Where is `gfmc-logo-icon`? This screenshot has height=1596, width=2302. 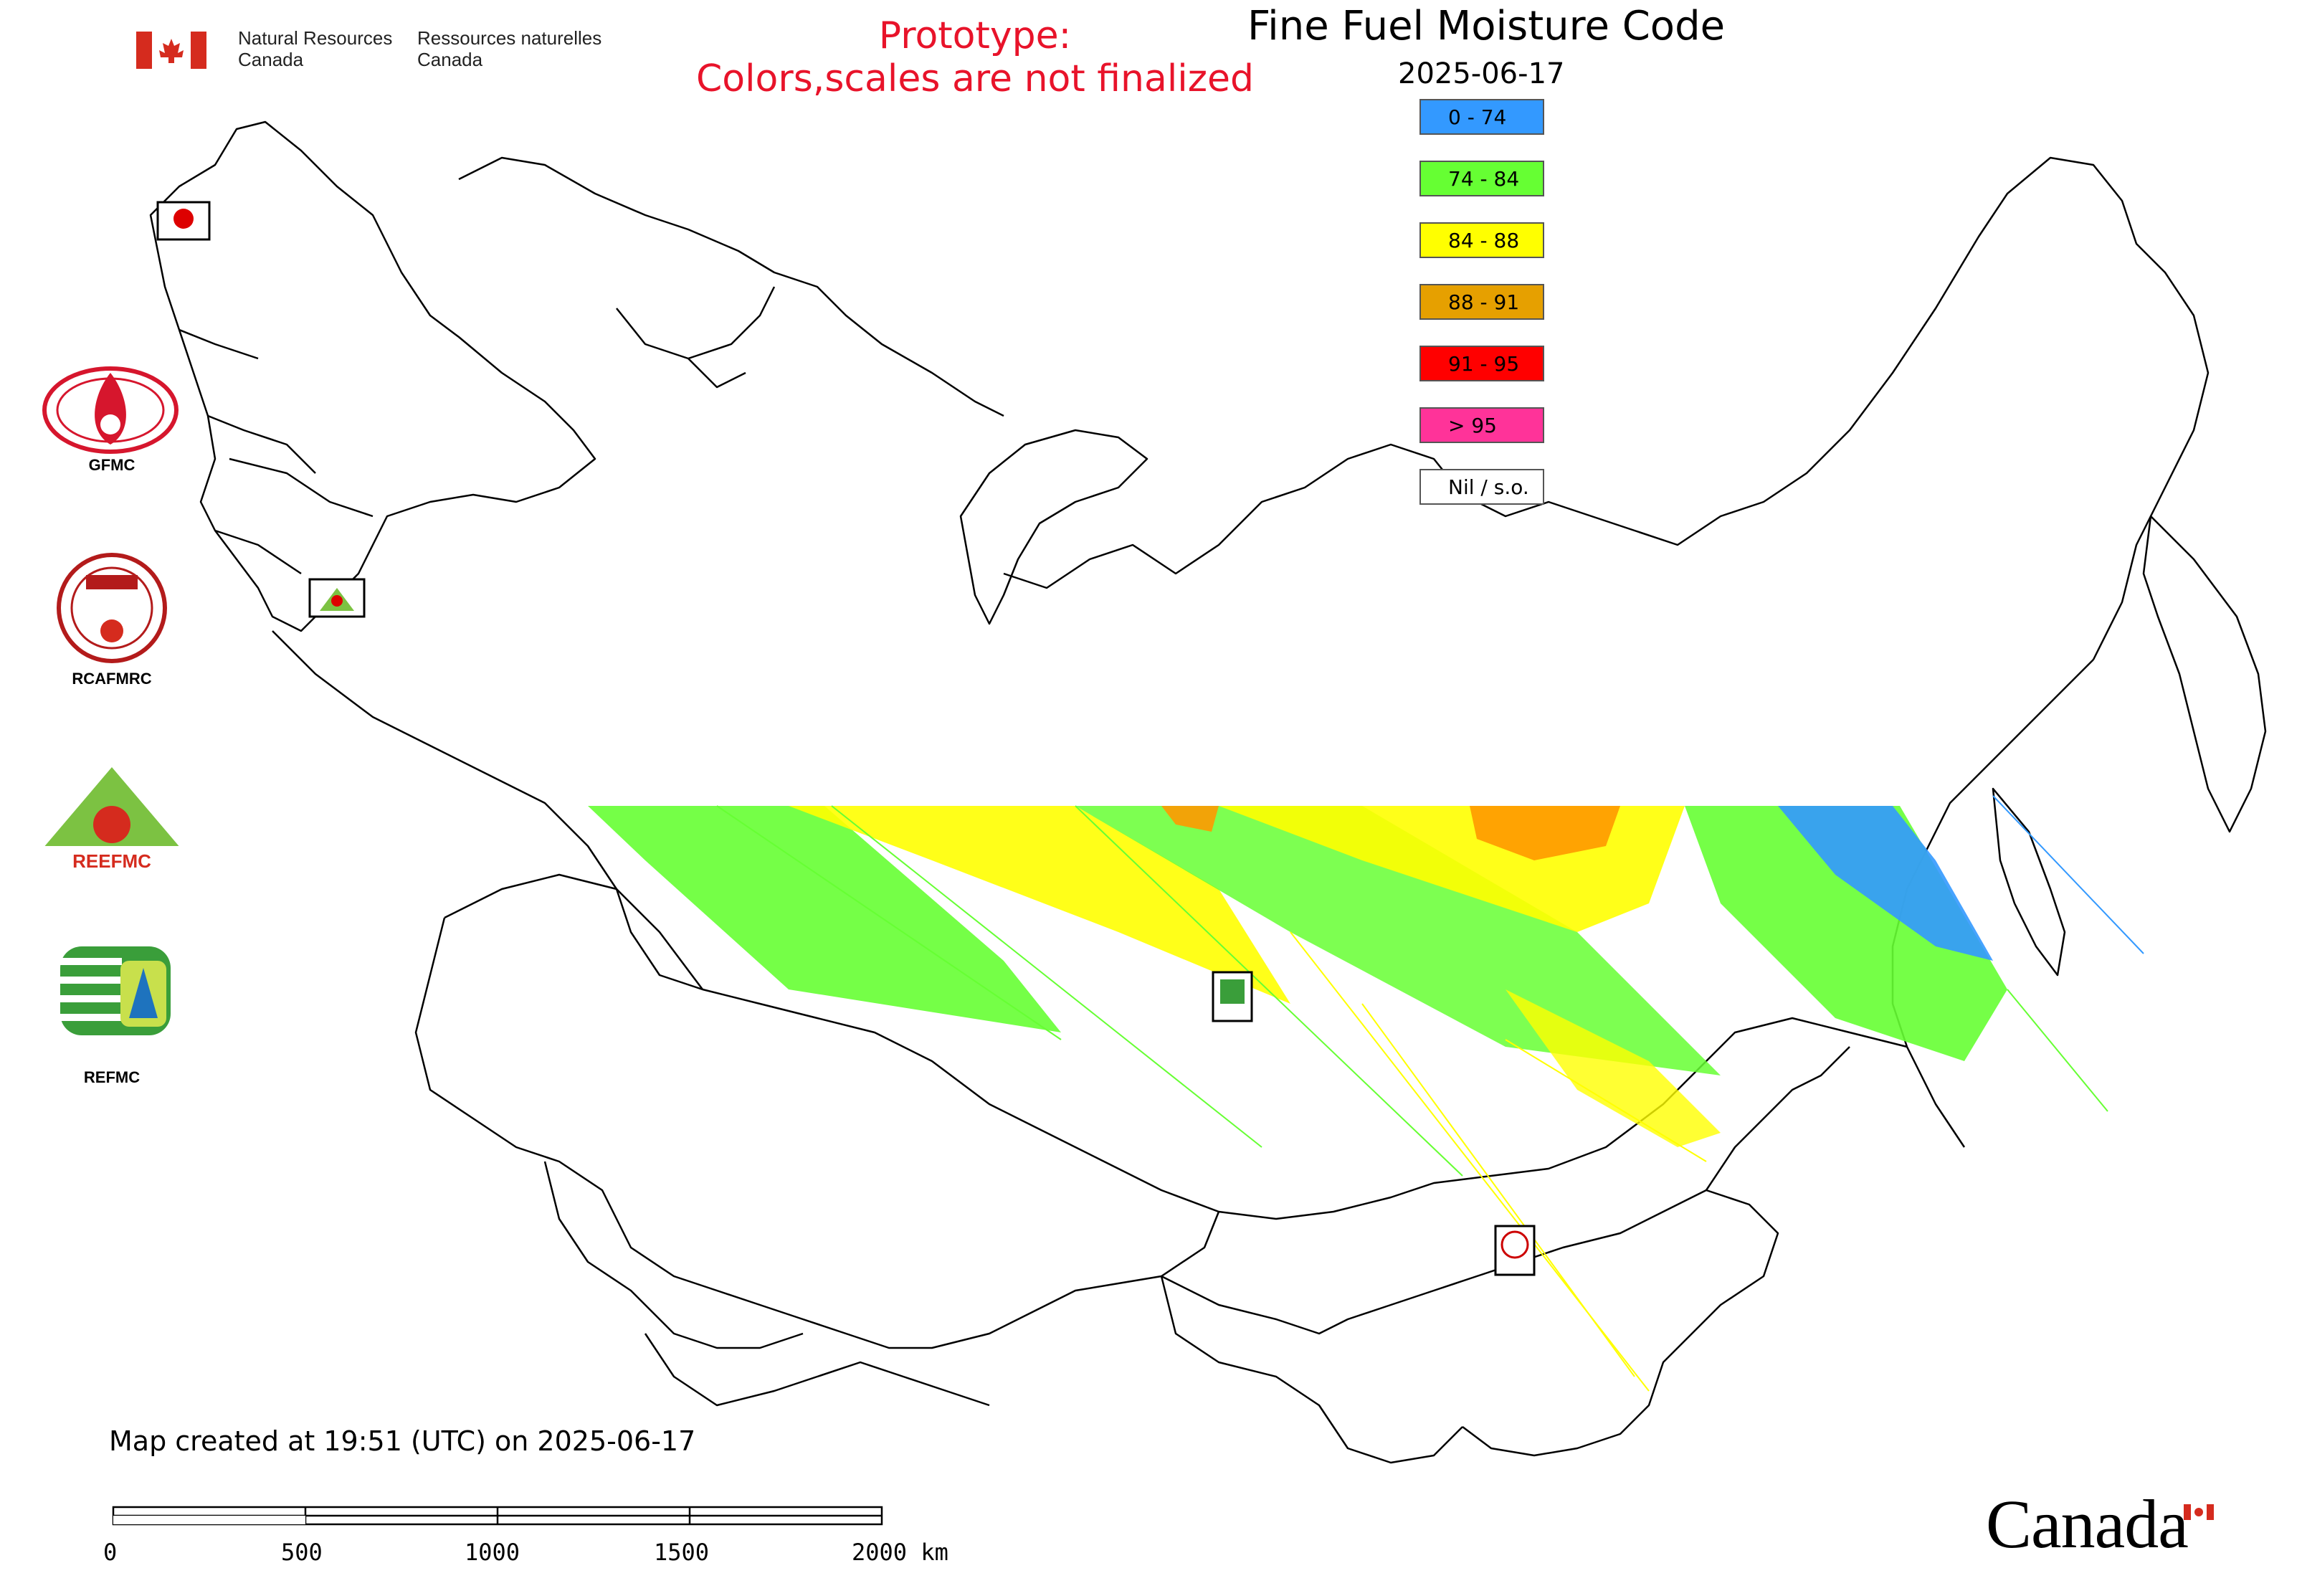 gfmc-logo-icon is located at coordinates (111, 410).